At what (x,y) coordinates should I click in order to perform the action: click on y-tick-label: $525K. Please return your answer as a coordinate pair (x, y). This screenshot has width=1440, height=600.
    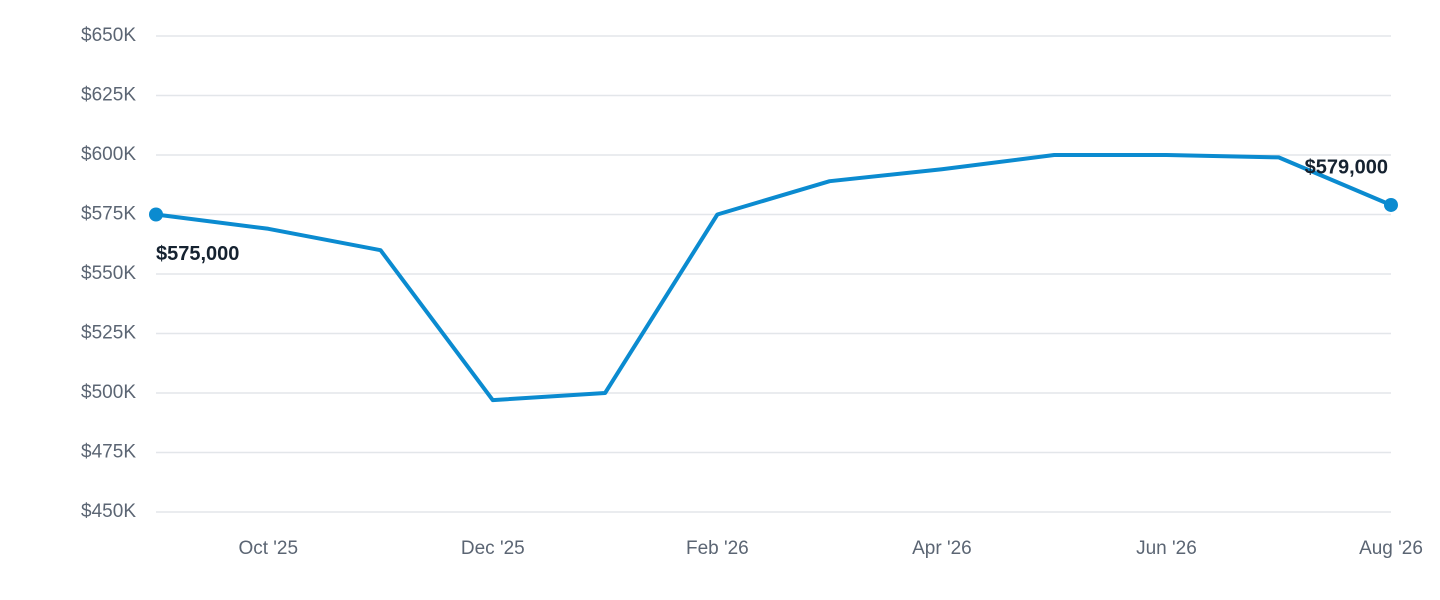
    Looking at the image, I should click on (108, 333).